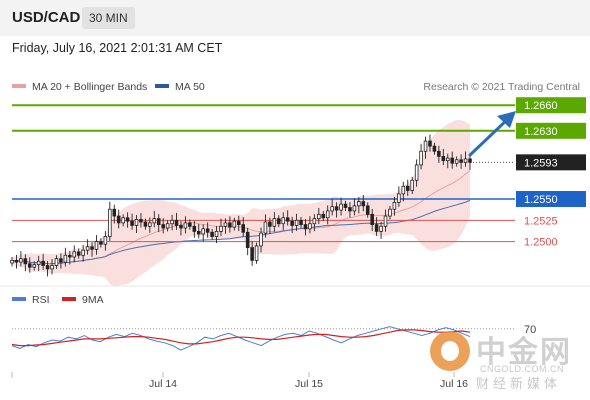  I want to click on chart-datetime: Friday, July 16, 2021 2:01:31 AM CET, so click(117, 48).